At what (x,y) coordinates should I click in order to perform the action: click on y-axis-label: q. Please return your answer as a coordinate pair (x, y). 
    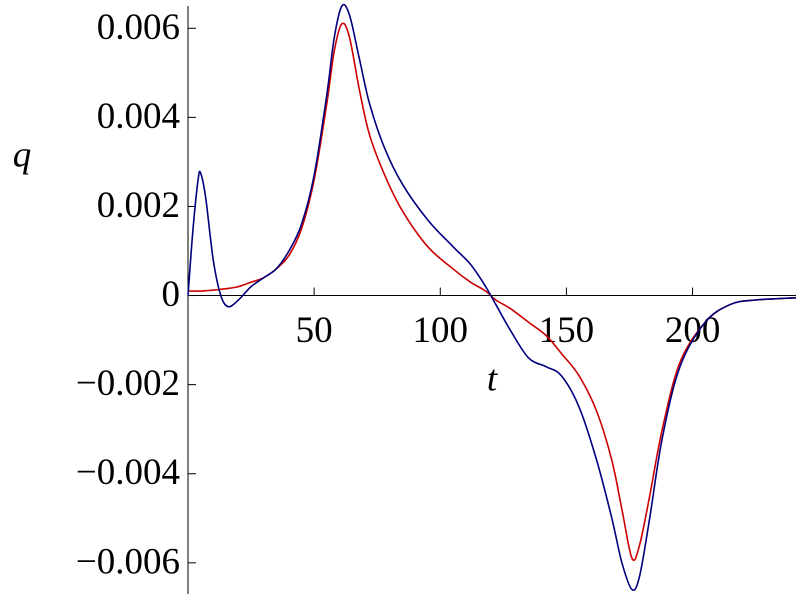
    Looking at the image, I should click on (22, 154).